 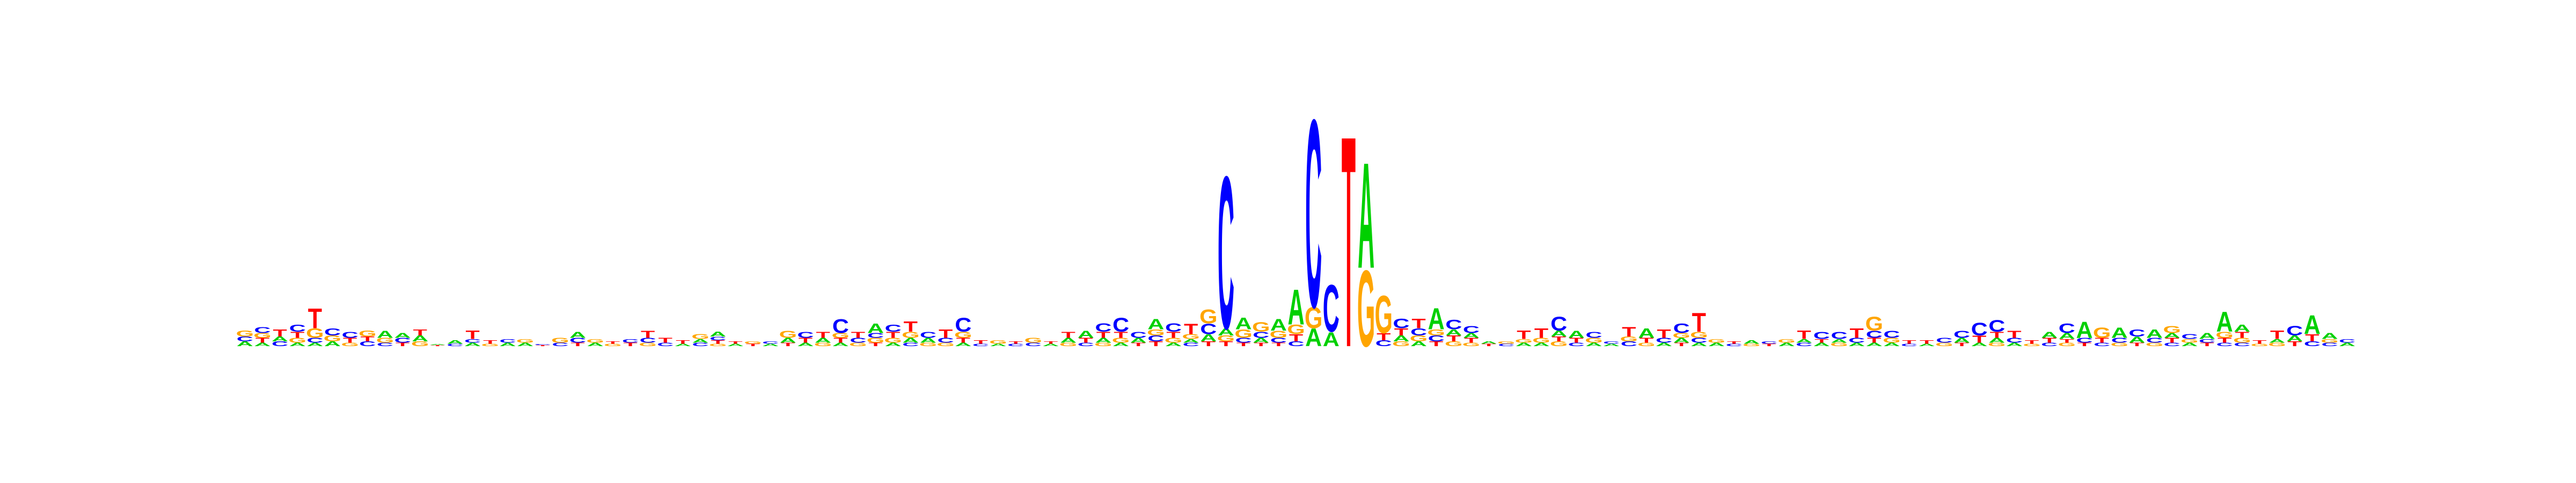 I want to click on logo-position-23: TC, so click(x=630, y=342).